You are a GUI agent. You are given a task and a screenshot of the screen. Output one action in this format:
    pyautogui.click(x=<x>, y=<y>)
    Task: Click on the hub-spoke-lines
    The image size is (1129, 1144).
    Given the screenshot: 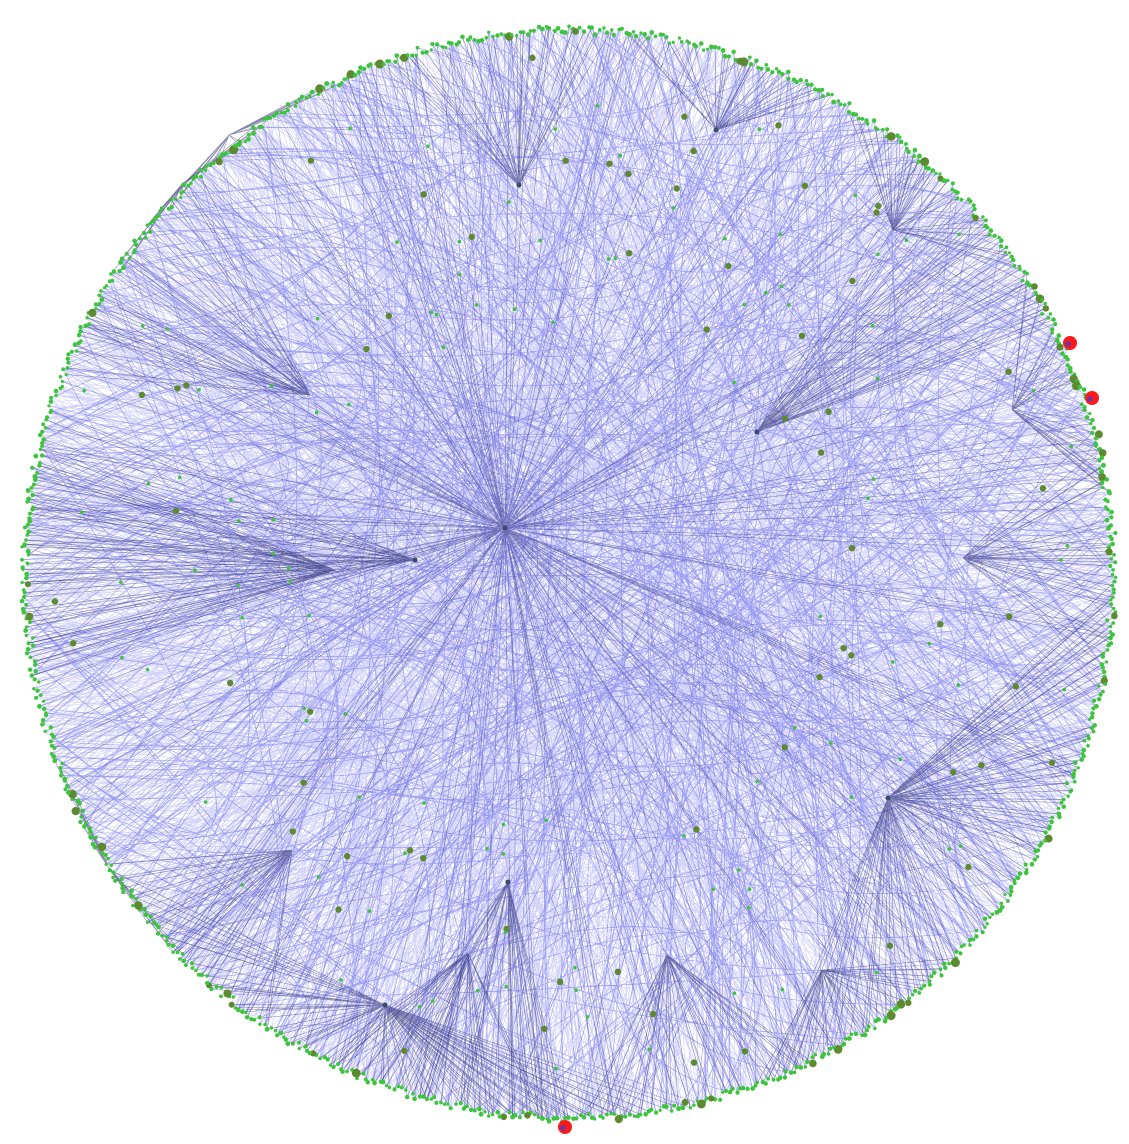 What is the action you would take?
    pyautogui.click(x=433, y=1036)
    